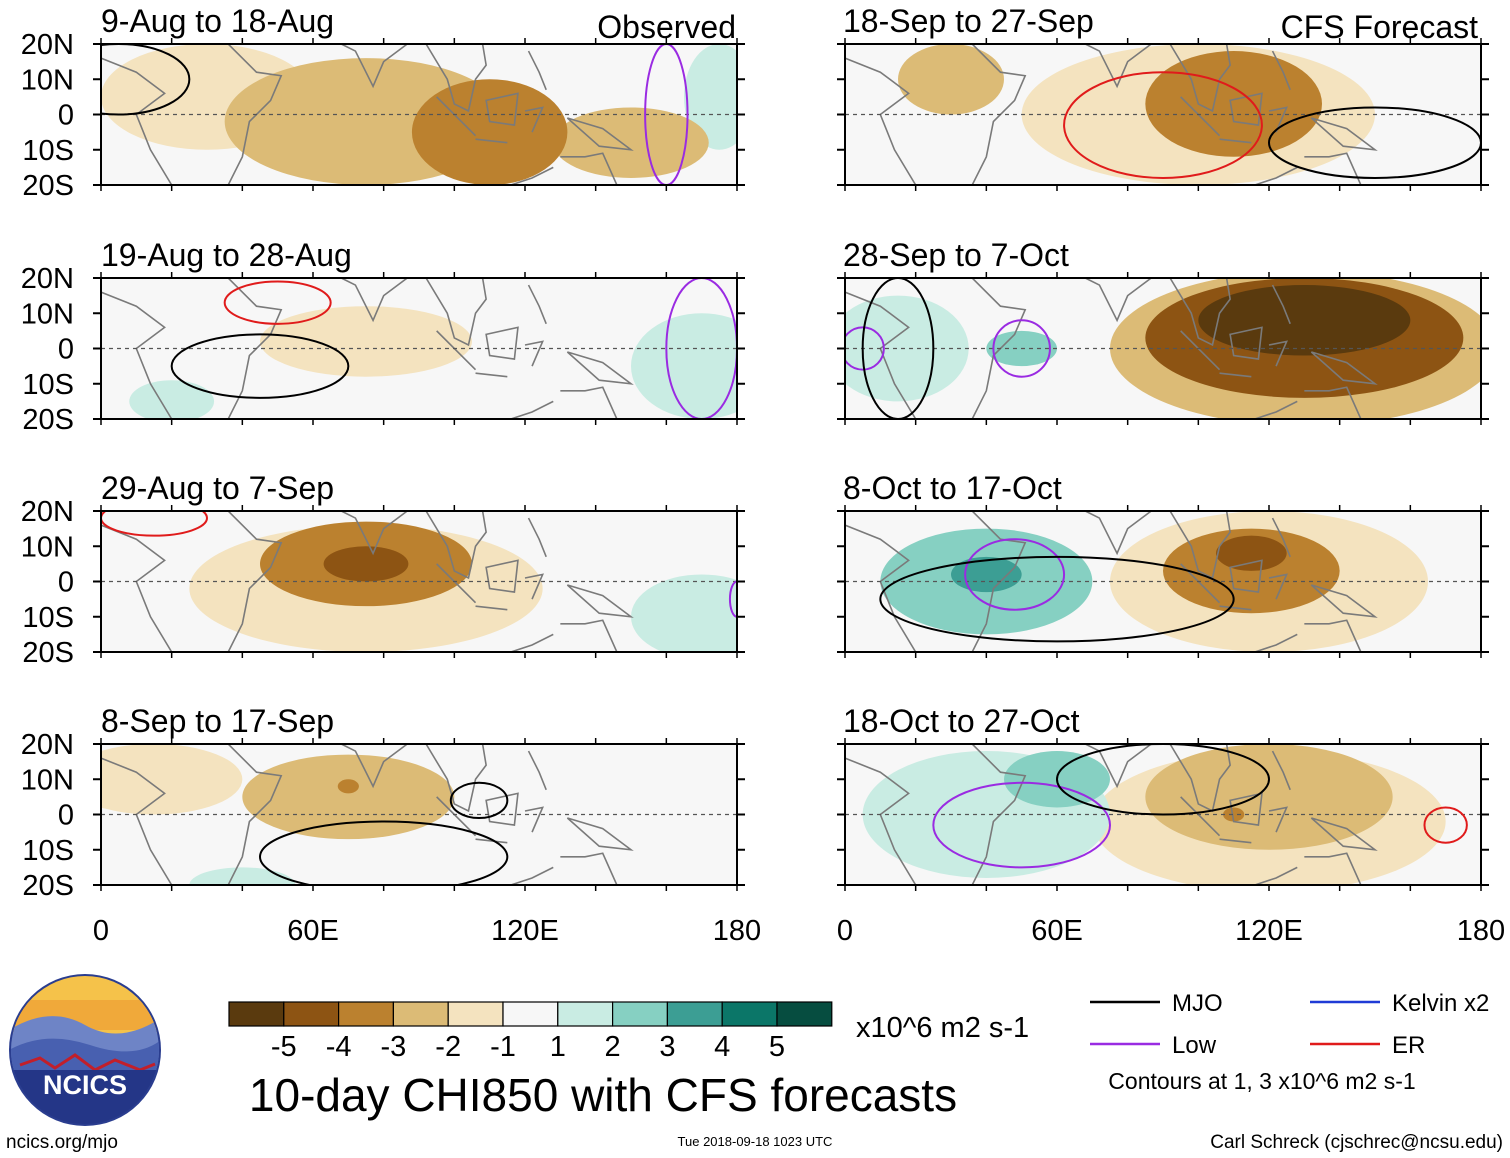 The width and height of the screenshot is (1510, 1158). I want to click on panel-title: 9-Aug to 18-Aug, so click(217, 21).